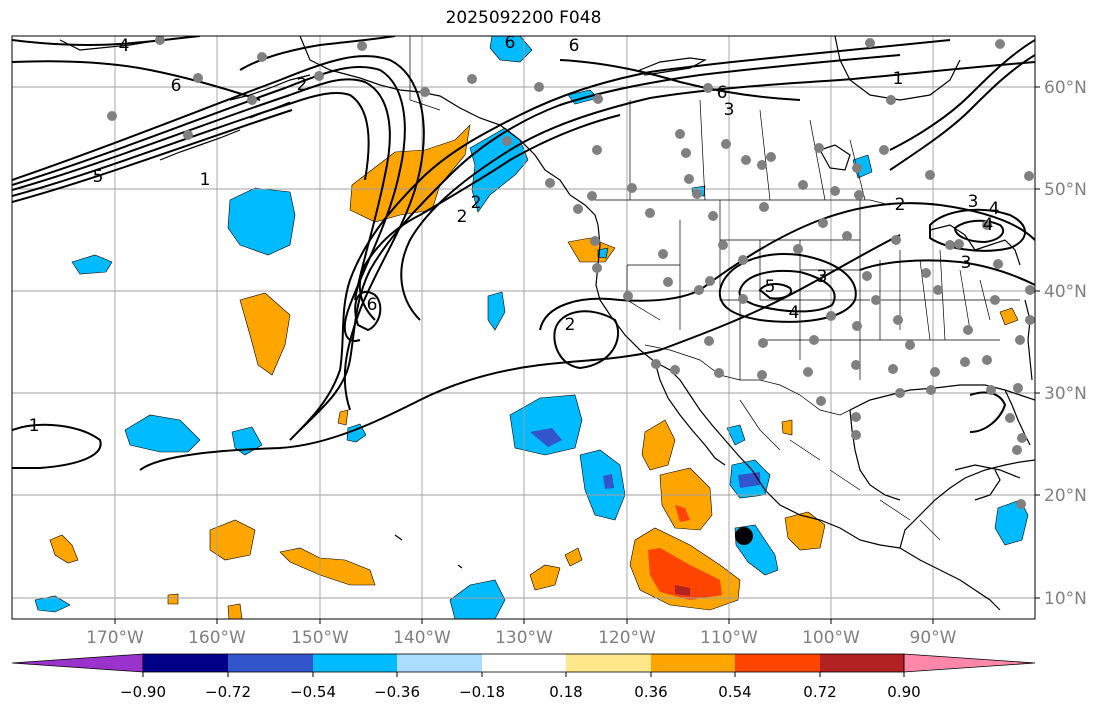  Describe the element at coordinates (734, 692) in the screenshot. I see `colorbar-tick-label: 0.54` at that location.